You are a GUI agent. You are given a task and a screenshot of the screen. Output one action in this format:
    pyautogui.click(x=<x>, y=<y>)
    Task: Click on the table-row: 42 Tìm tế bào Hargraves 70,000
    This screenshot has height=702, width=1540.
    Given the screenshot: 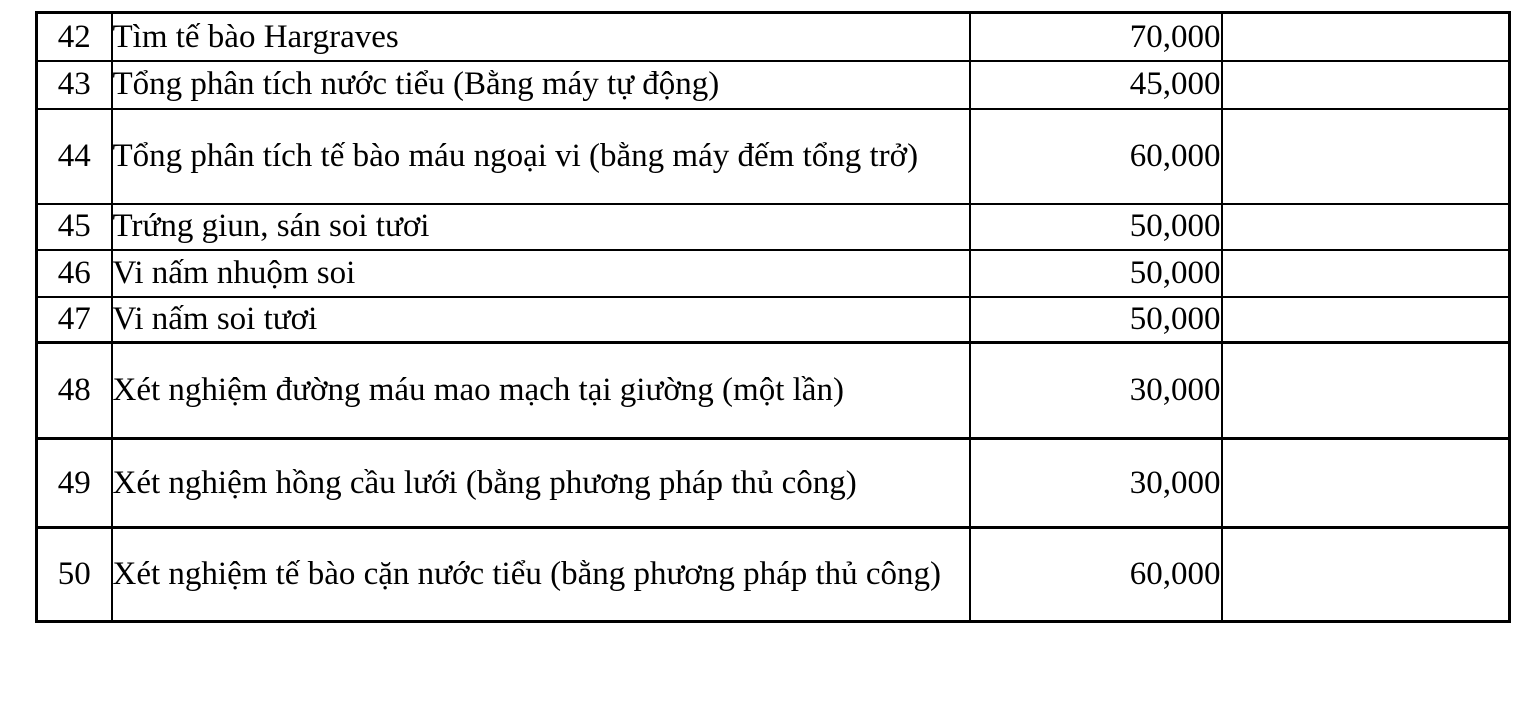 What is the action you would take?
    pyautogui.click(x=773, y=36)
    